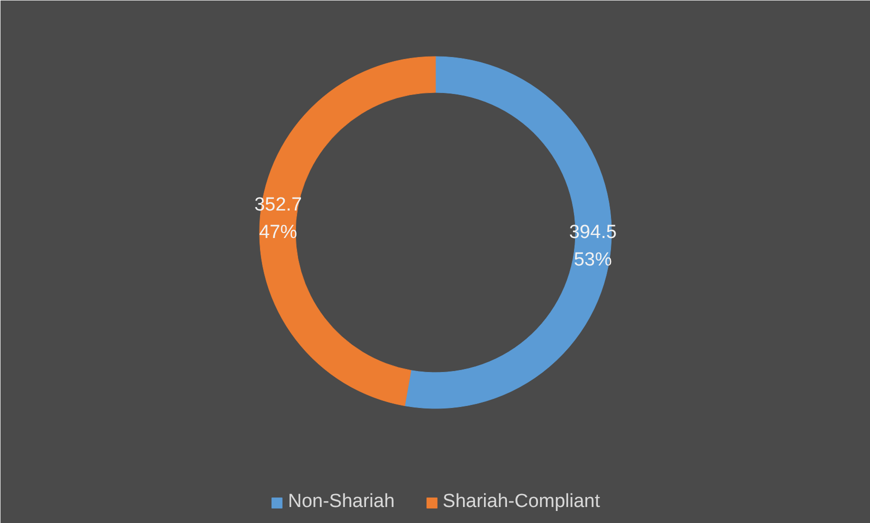  I want to click on legend-label: Non-Shariah, so click(341, 502).